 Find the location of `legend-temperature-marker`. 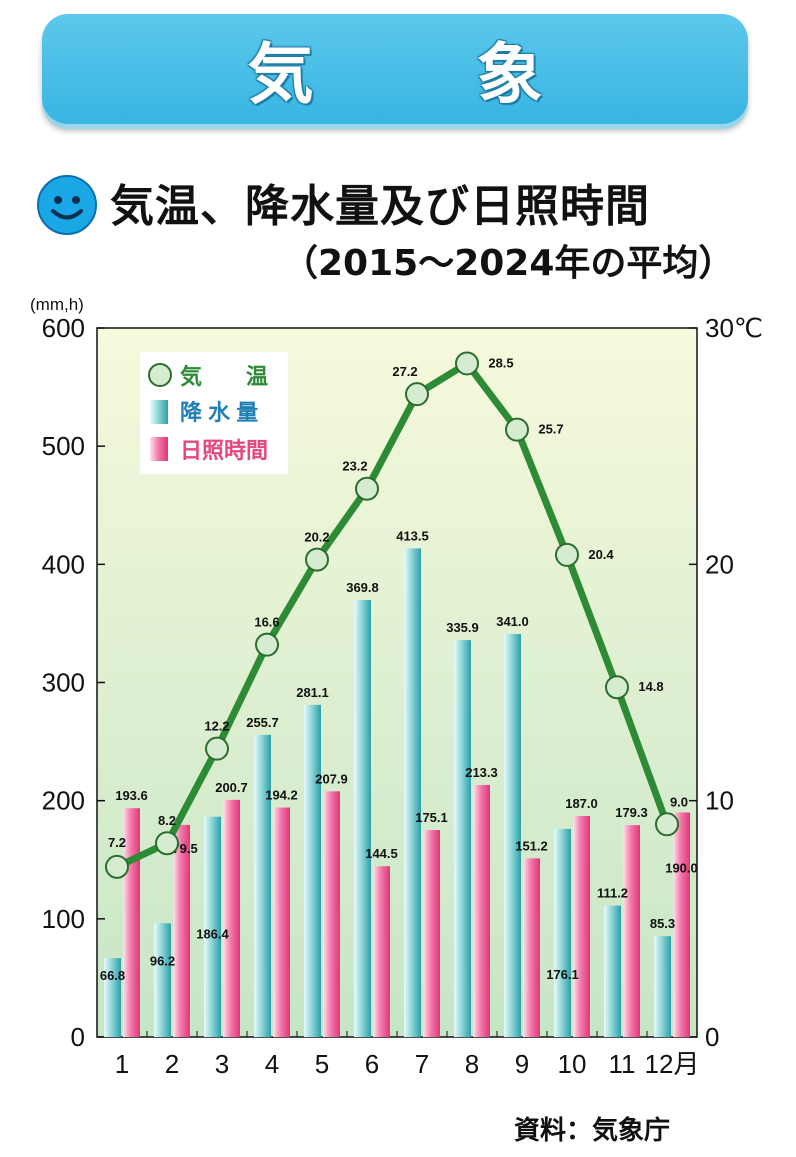

legend-temperature-marker is located at coordinates (160, 375).